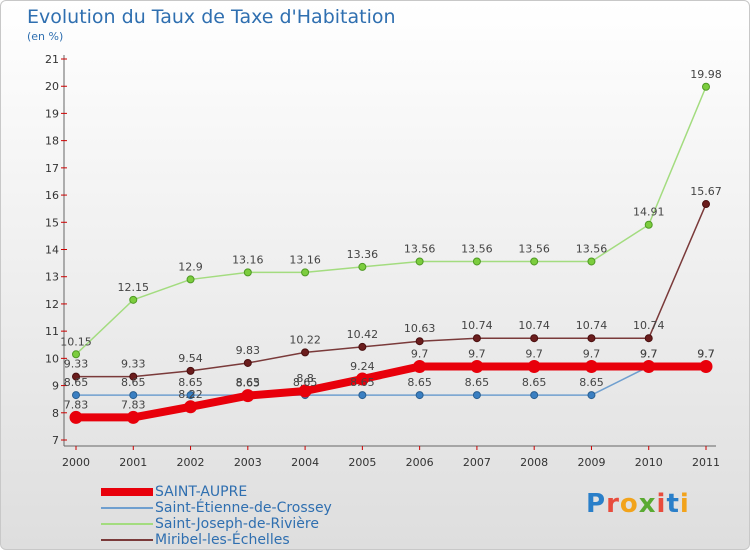  What do you see at coordinates (706, 191) in the screenshot?
I see `data-label-miribel-les-echelles: 15.67` at bounding box center [706, 191].